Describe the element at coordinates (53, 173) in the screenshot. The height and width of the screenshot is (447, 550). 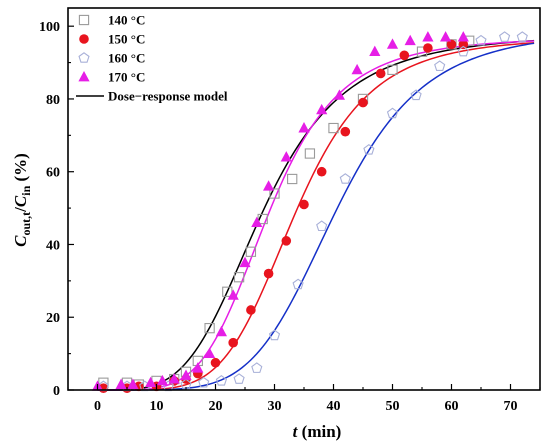
I see `y-tick-label: 60` at that location.